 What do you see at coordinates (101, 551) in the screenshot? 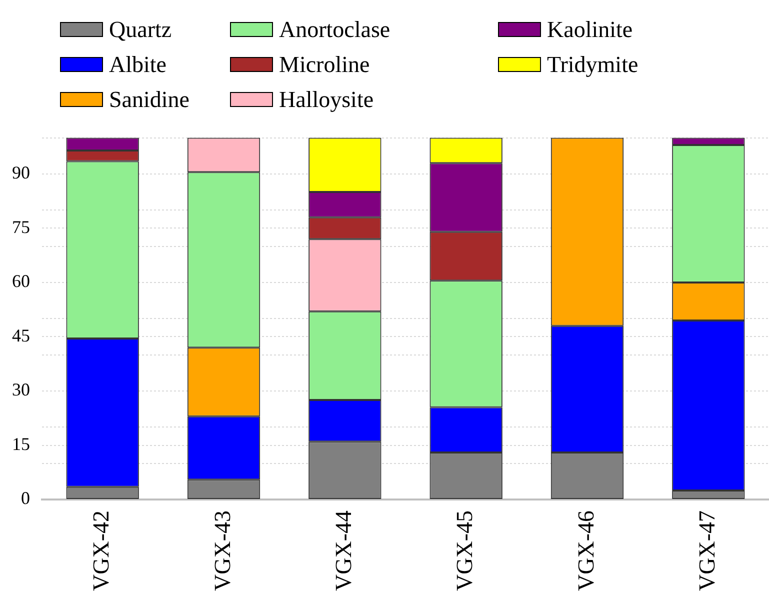
I see `x-tick-label: VGX-42` at bounding box center [101, 551].